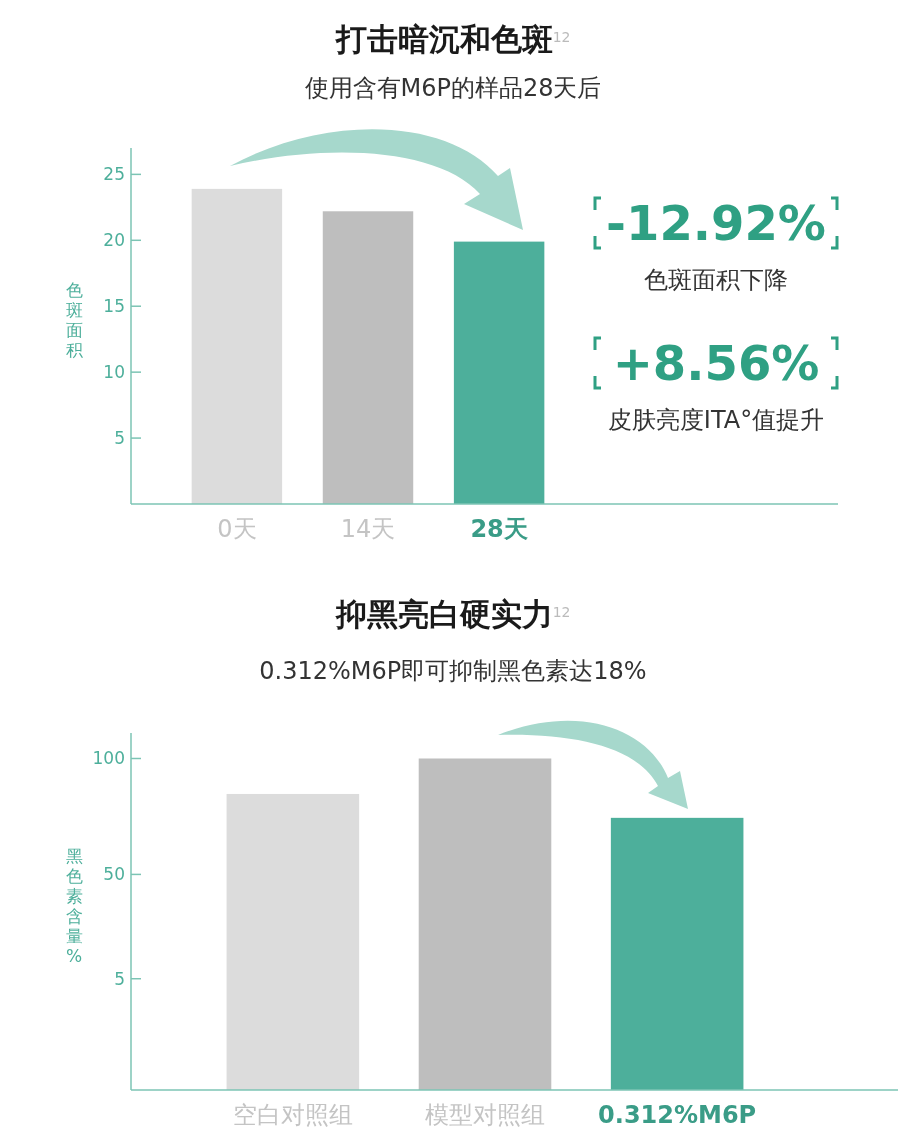  I want to click on chart-title: 抑黑亮白硬实力$^{12}$, so click(452, 614).